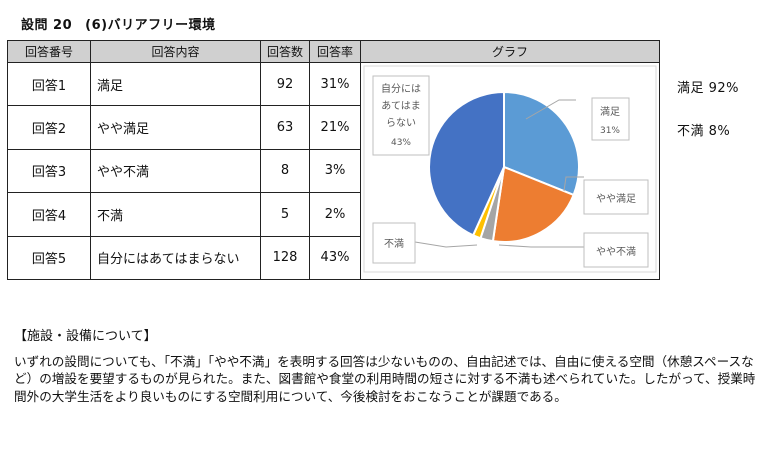  Describe the element at coordinates (285, 51) in the screenshot. I see `header-answer-count: 回答数` at that location.